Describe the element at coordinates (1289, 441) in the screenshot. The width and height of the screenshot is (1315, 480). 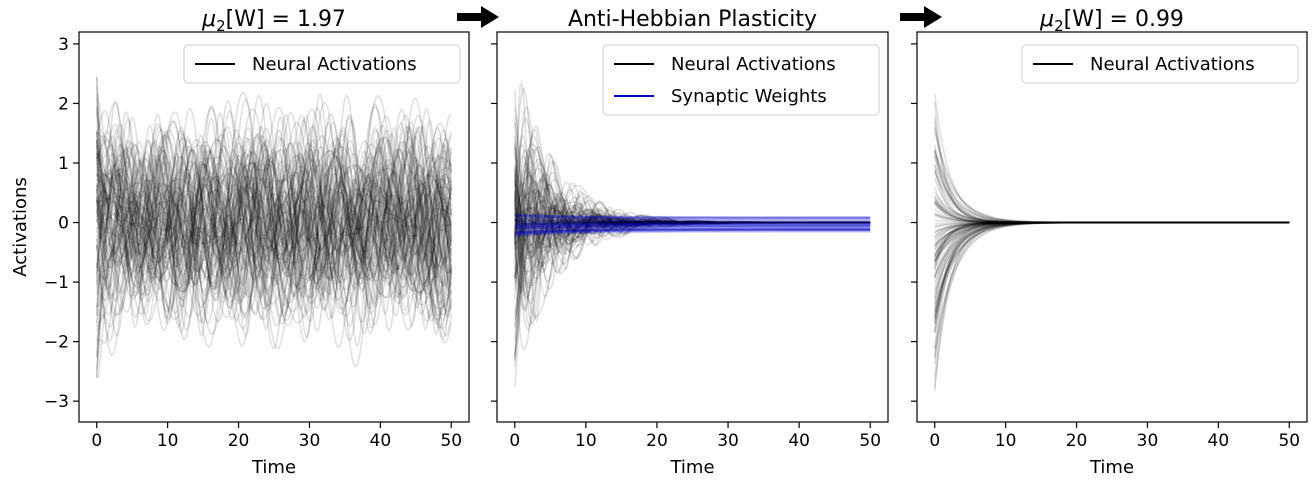
I see `x-tick-label: 50` at that location.